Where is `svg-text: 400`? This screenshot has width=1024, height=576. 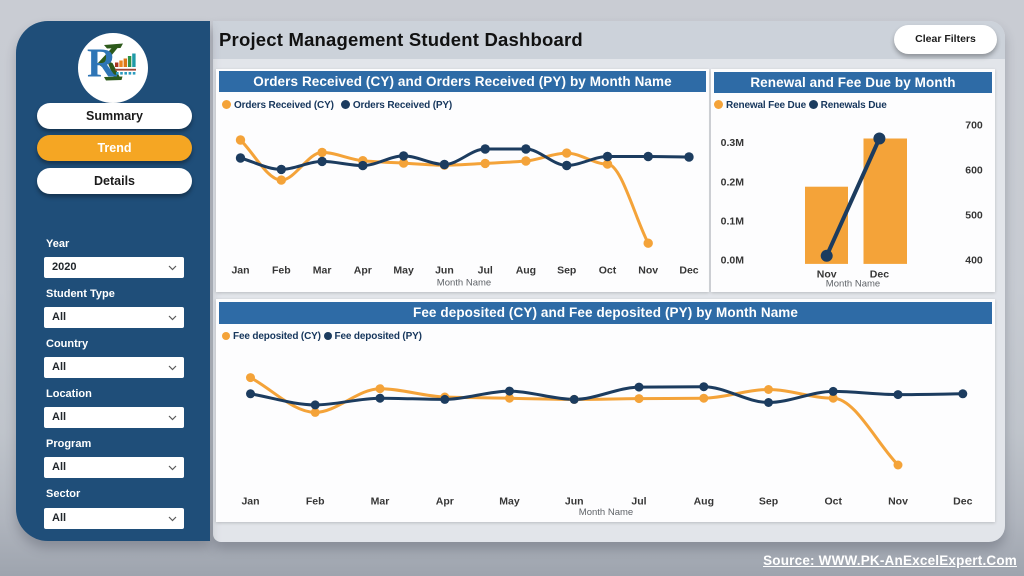
svg-text: 400 is located at coordinates (974, 261).